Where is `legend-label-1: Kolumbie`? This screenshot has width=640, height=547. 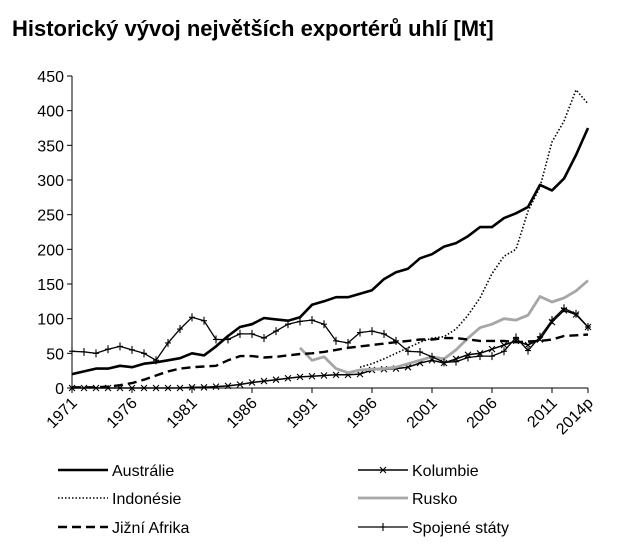 legend-label-1: Kolumbie is located at coordinates (445, 471).